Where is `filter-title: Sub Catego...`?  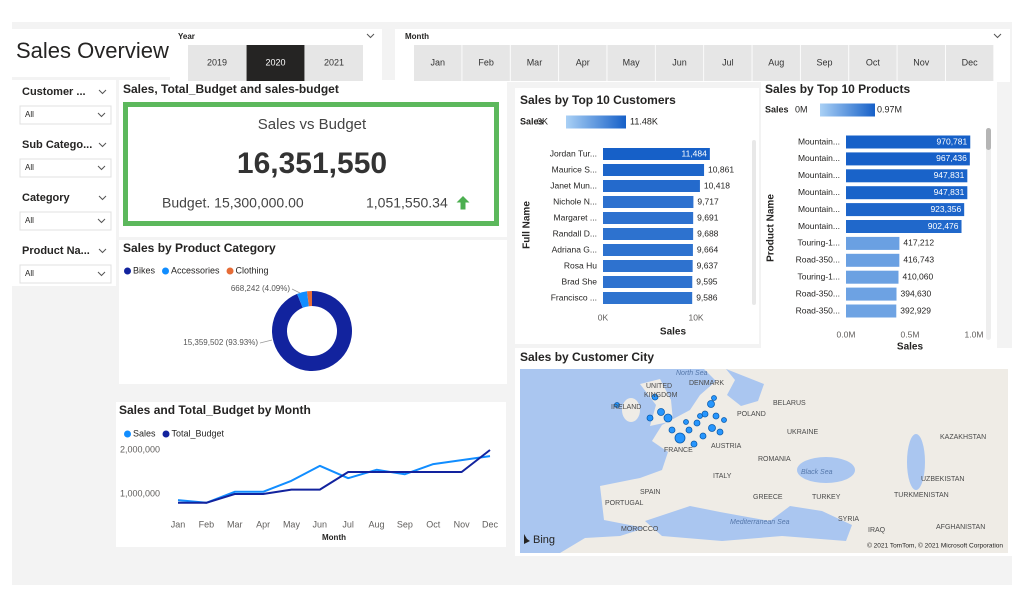
filter-title: Sub Catego... is located at coordinates (57, 145).